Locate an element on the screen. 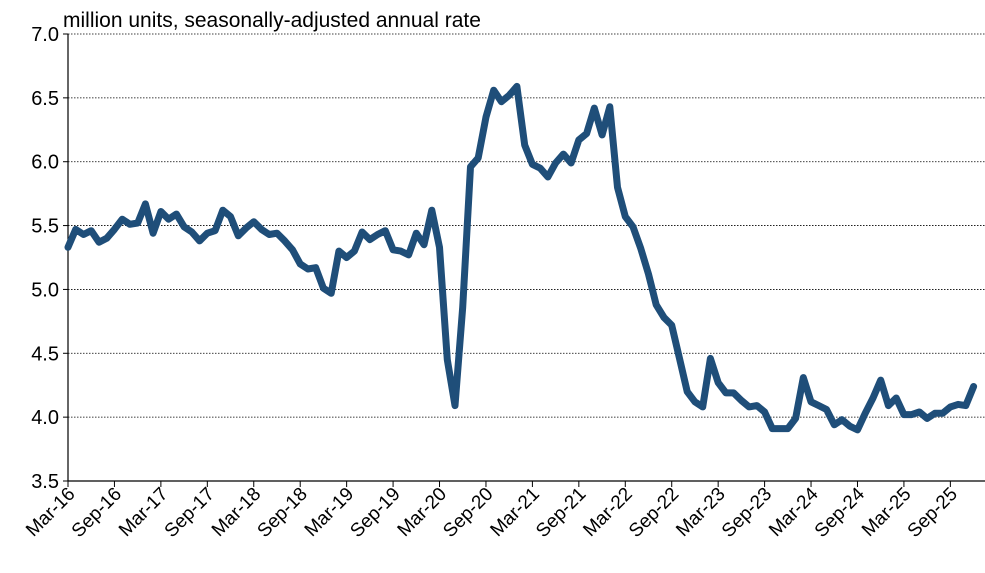  y-tick-label: 3.5 is located at coordinates (45, 482).